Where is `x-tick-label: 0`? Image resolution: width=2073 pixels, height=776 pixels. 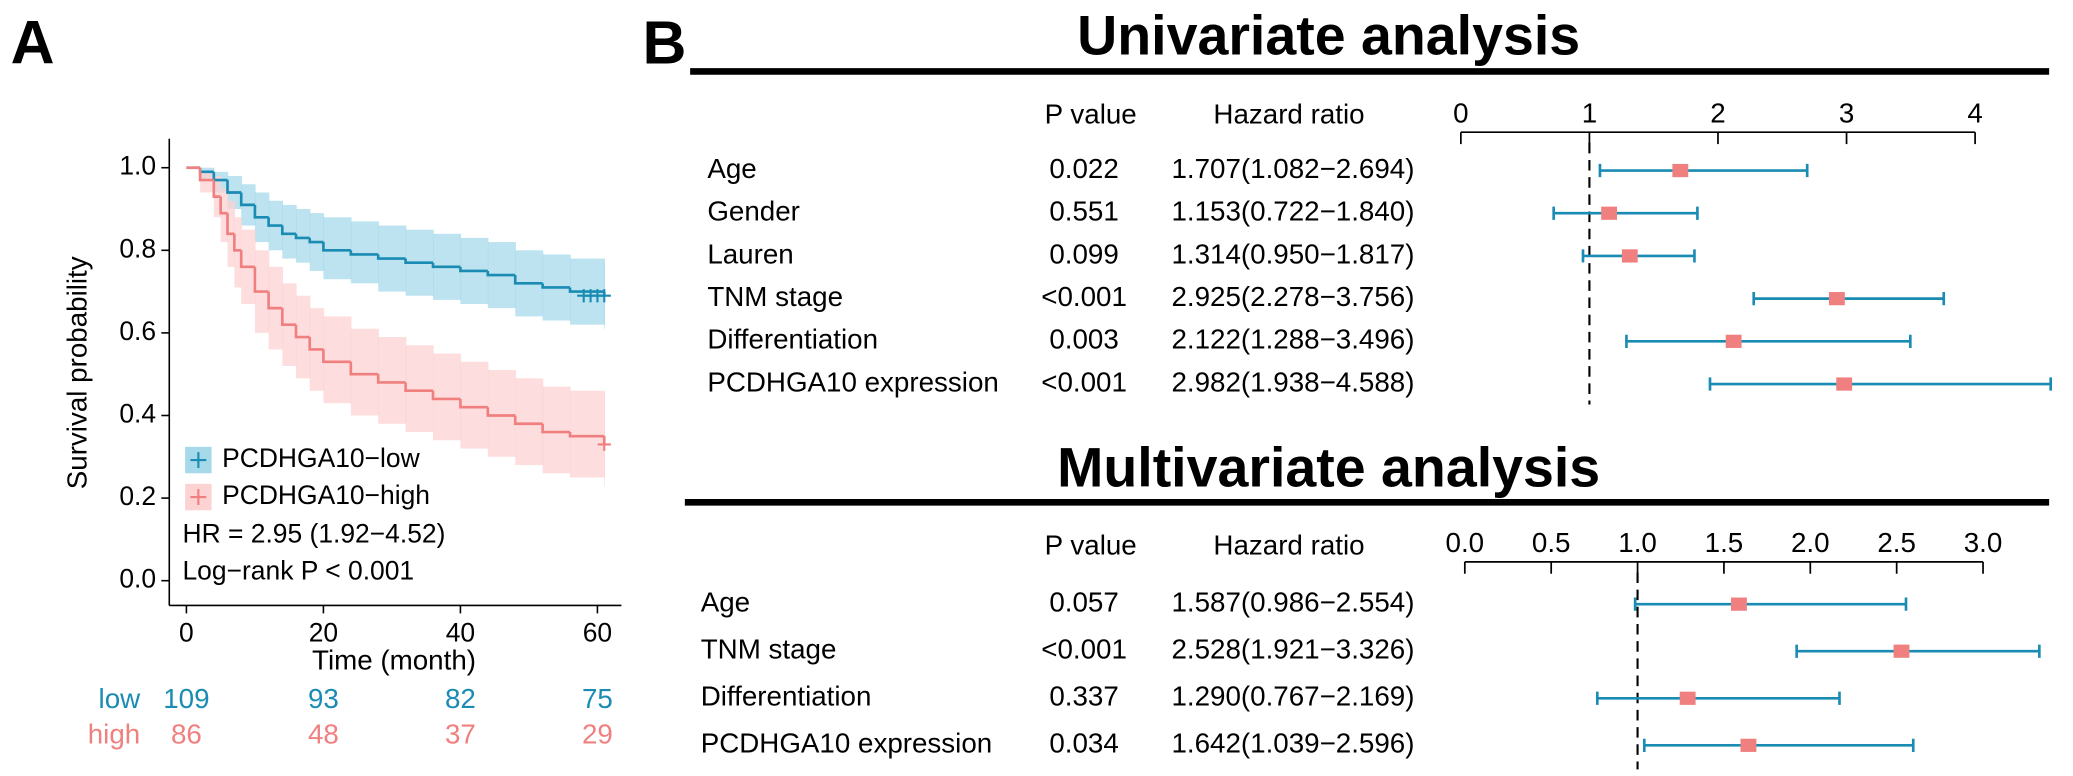 x-tick-label: 0 is located at coordinates (186, 633).